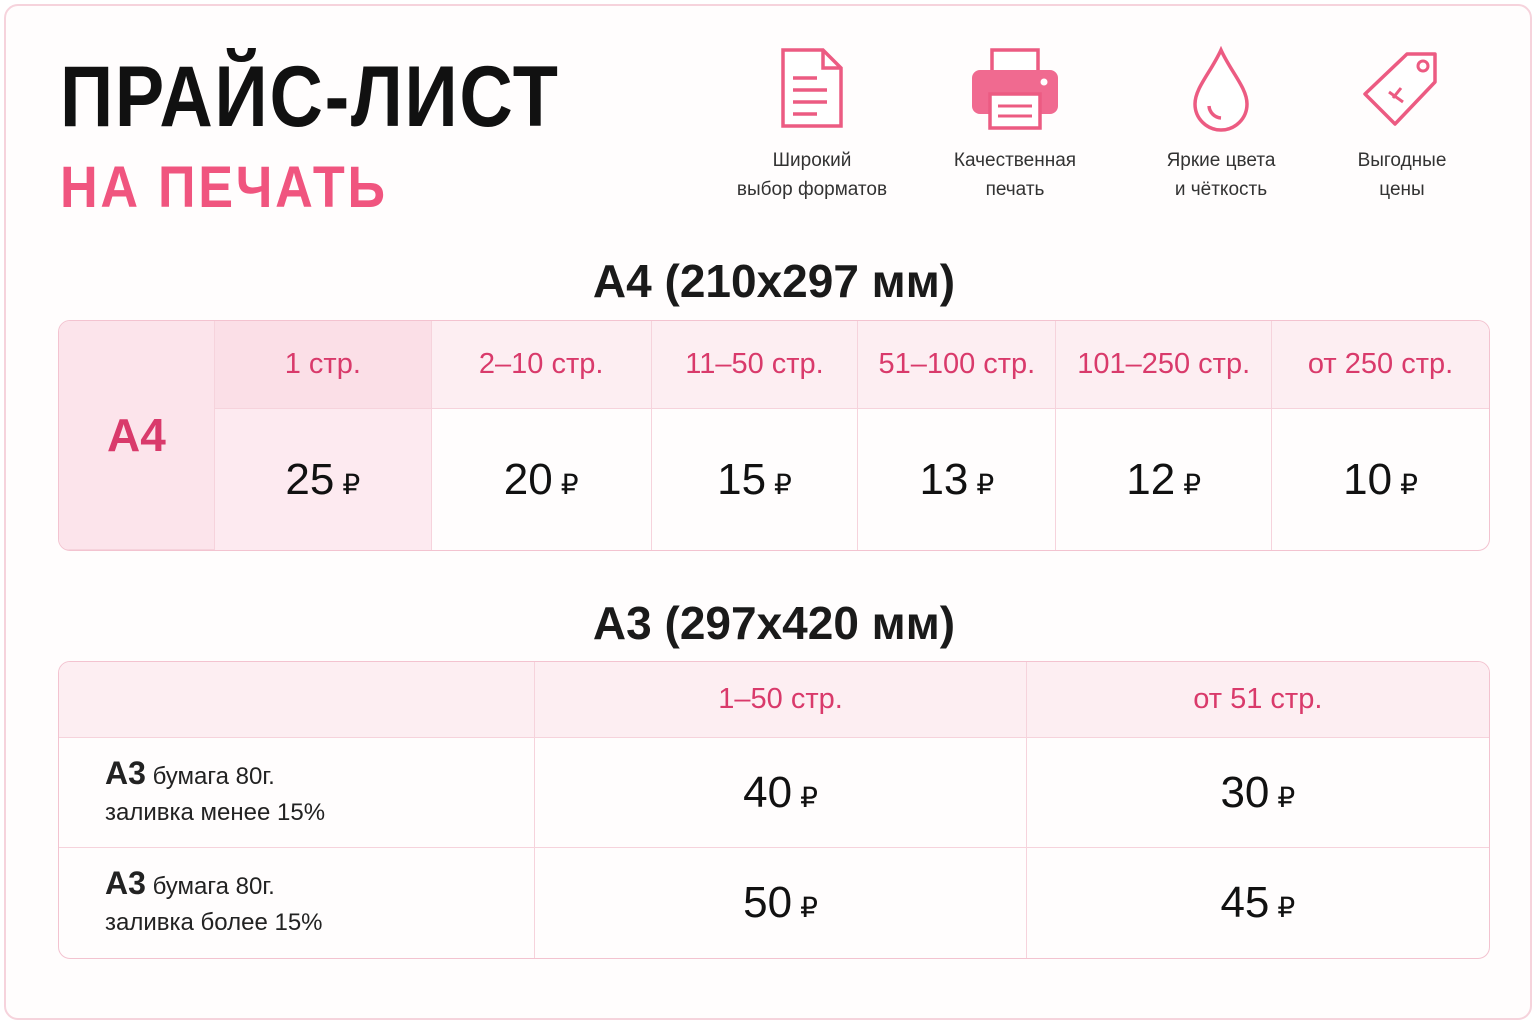 The height and width of the screenshot is (1024, 1536). What do you see at coordinates (310, 97) in the screenshot?
I see `title: ПРАЙС-ЛИСТ` at bounding box center [310, 97].